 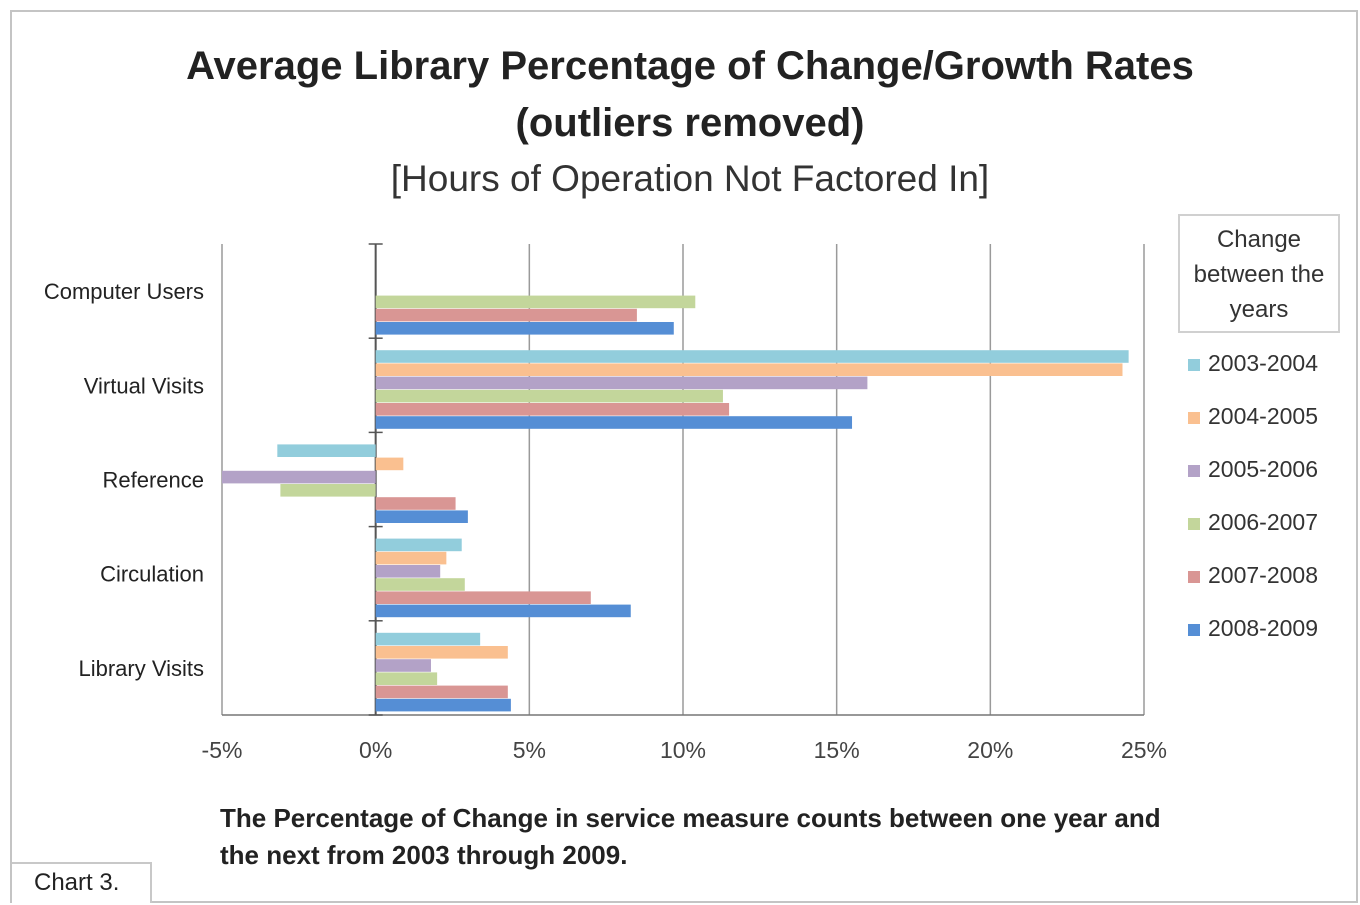 I want to click on x-tick-label: -5%, so click(x=222, y=750).